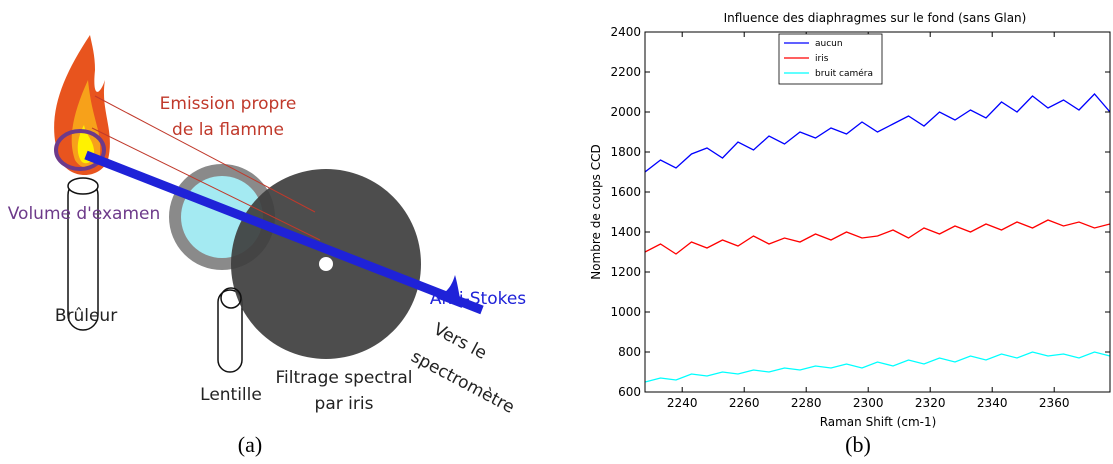 This screenshot has width=1113, height=464. Describe the element at coordinates (83, 186) in the screenshot. I see `burner-top` at that location.